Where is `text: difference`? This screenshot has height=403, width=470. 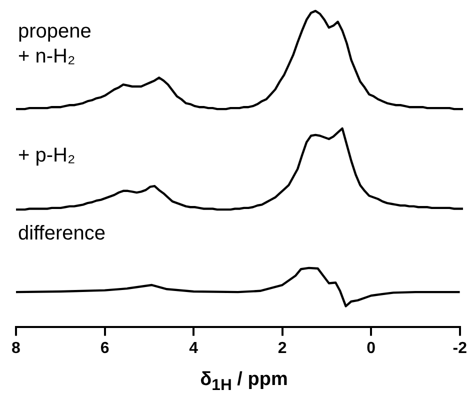 text: difference is located at coordinates (62, 233).